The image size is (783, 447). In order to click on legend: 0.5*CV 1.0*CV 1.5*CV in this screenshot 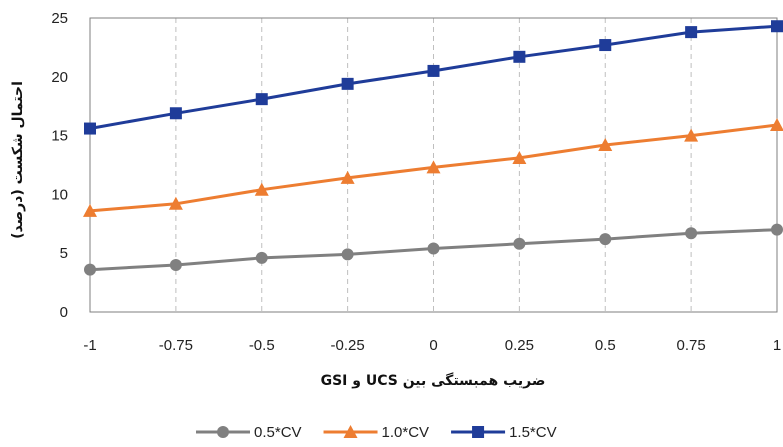, I will do `click(376, 432)`.